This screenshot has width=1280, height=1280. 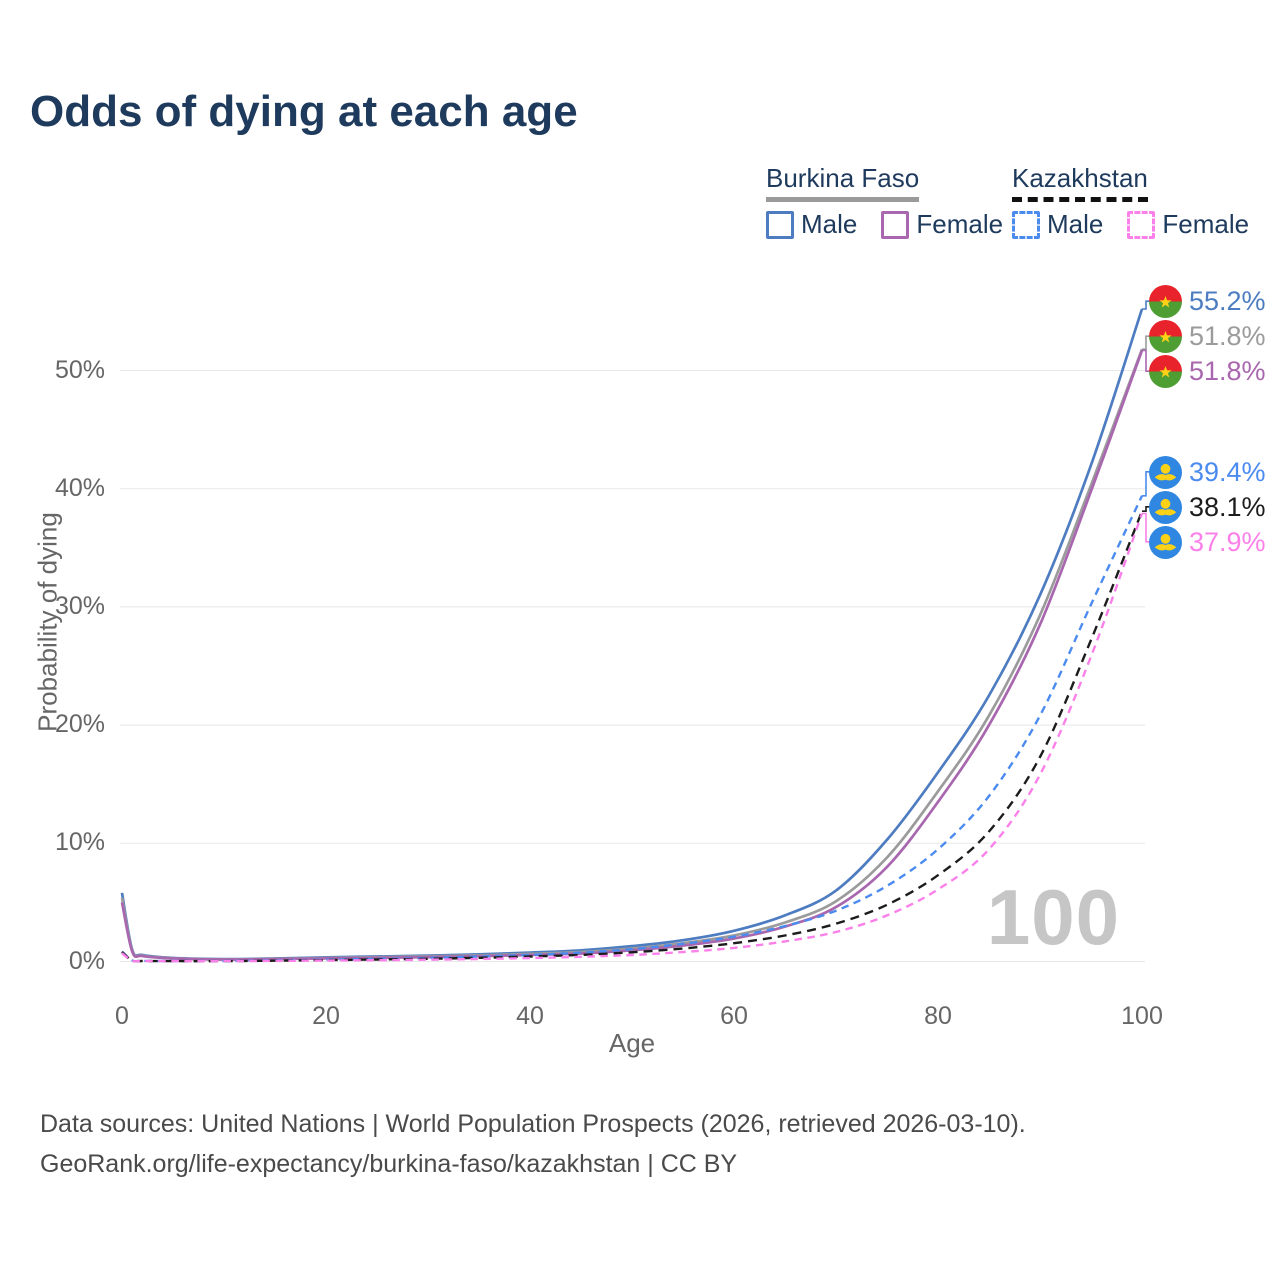 I want to click on series-end-value: 39.4%, so click(x=1227, y=471).